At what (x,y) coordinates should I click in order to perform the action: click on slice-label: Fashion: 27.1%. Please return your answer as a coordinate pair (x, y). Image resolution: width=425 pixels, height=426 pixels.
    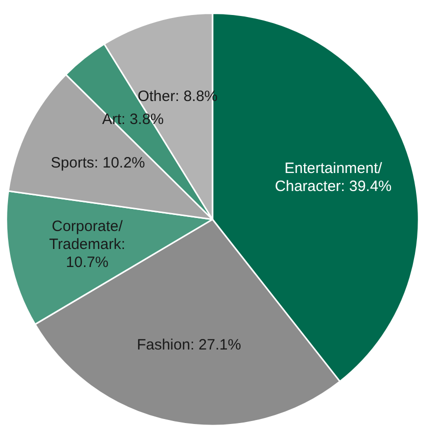
    Looking at the image, I should click on (189, 345).